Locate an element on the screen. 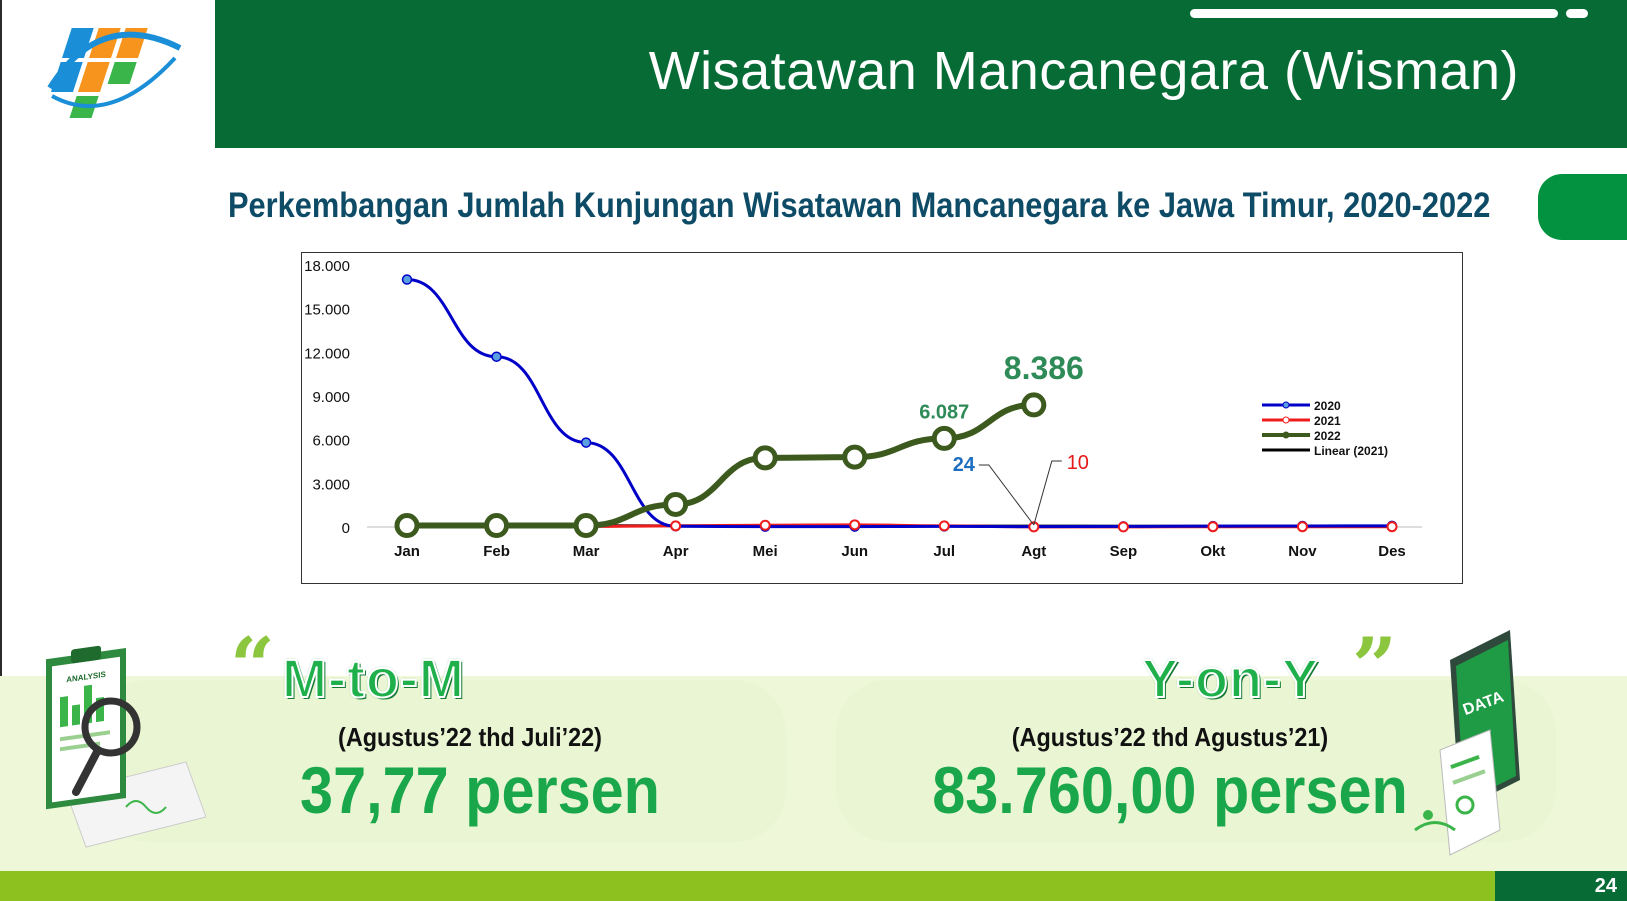 This screenshot has height=901, width=1627. header-decor-dot is located at coordinates (1577, 13).